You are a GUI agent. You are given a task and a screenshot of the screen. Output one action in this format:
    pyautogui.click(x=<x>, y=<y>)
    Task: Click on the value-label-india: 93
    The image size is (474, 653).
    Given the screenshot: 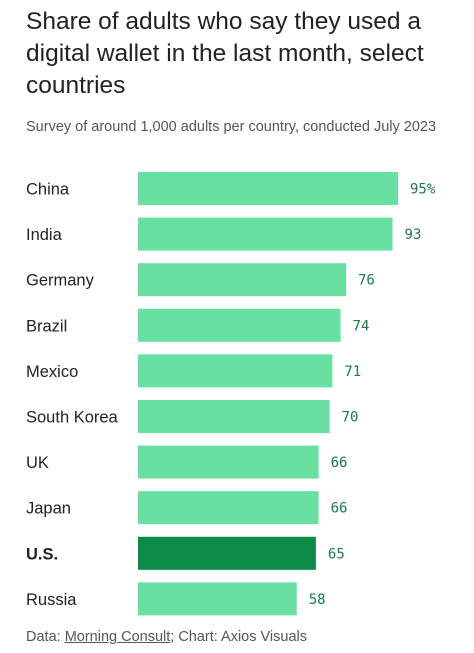 What is the action you would take?
    pyautogui.click(x=413, y=235)
    